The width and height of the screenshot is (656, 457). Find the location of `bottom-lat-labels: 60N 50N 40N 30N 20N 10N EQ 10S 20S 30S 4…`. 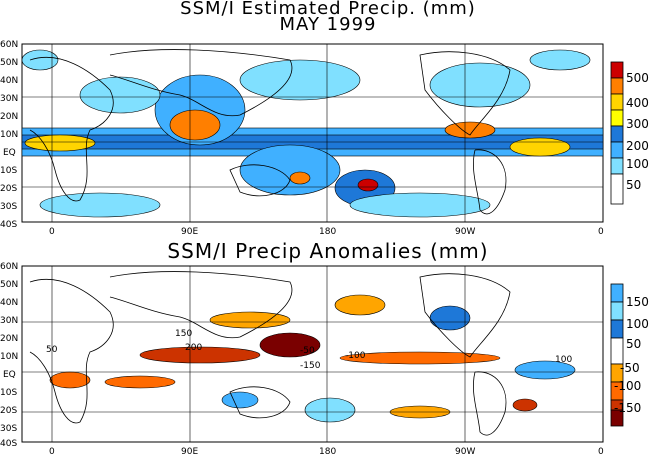

bottom-lat-labels: 60N 50N 40N 30N 20N 10N EQ 10S 20S 30S 4… is located at coordinates (9, 355).